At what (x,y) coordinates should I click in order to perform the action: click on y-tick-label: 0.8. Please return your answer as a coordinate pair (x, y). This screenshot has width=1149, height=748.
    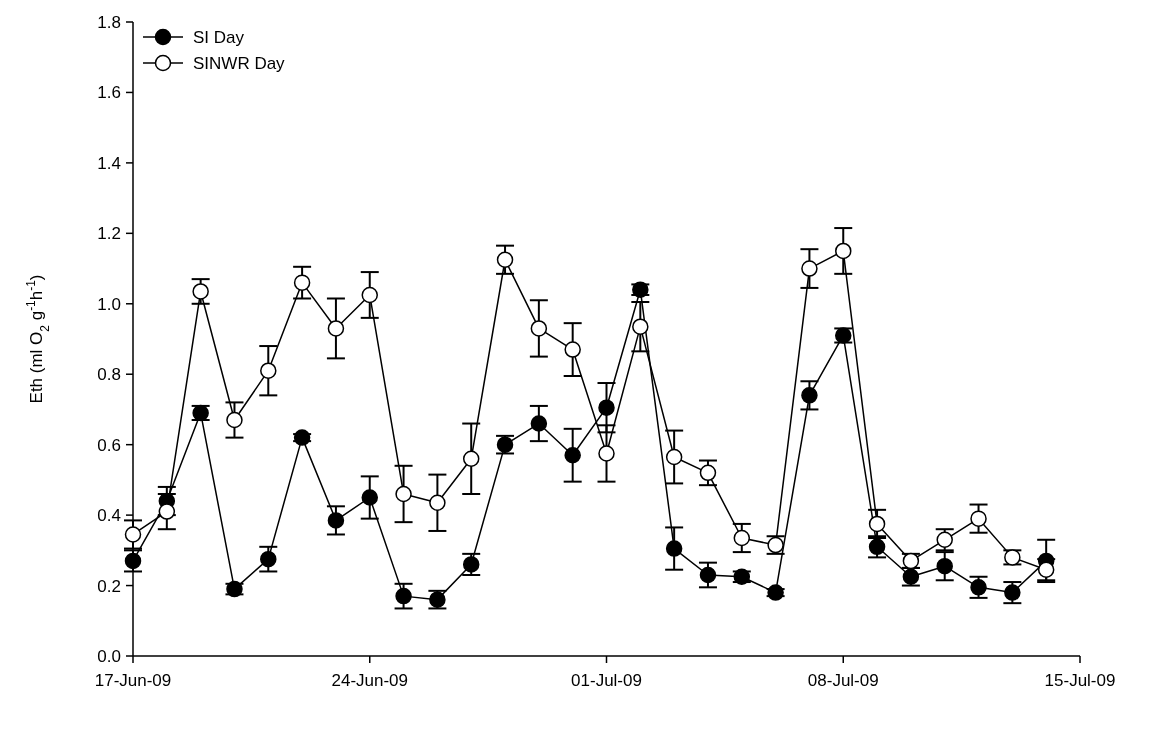
    Looking at the image, I should click on (109, 375).